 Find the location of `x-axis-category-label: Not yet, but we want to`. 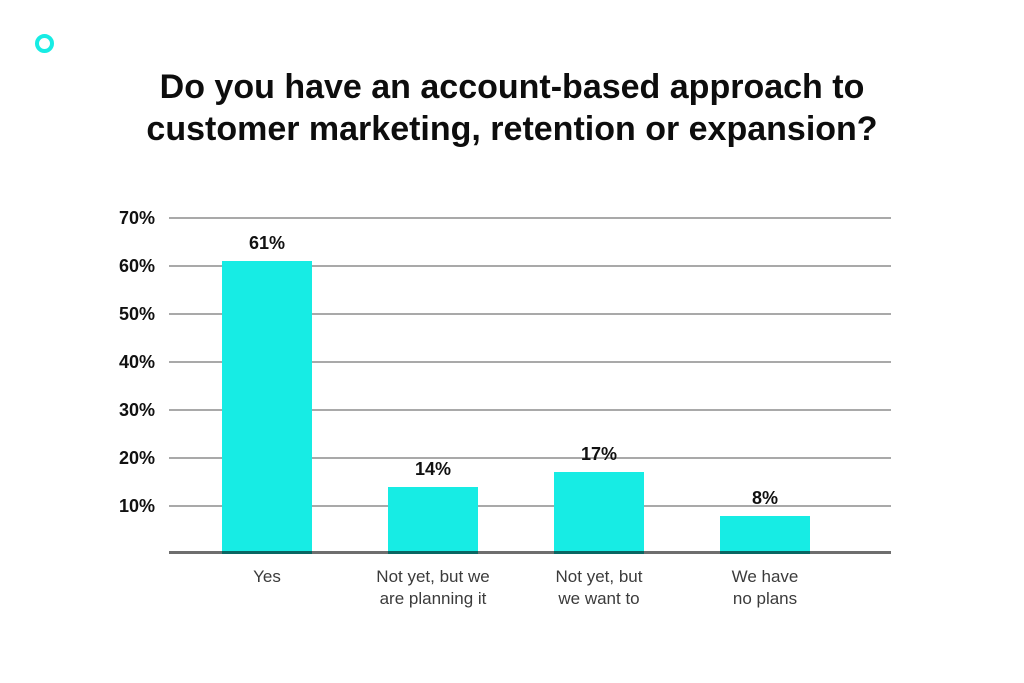

x-axis-category-label: Not yet, but we want to is located at coordinates (599, 587).